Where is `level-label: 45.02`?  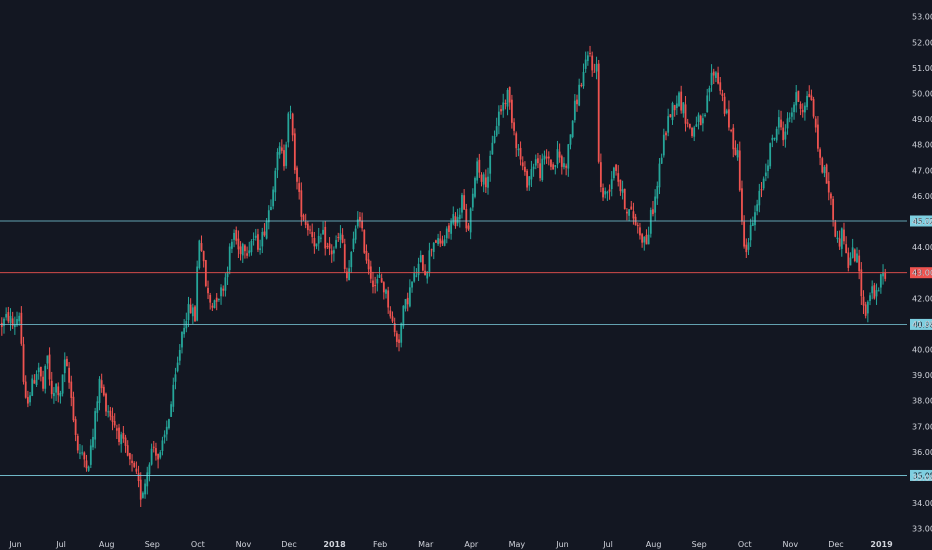 level-label: 45.02 is located at coordinates (922, 221).